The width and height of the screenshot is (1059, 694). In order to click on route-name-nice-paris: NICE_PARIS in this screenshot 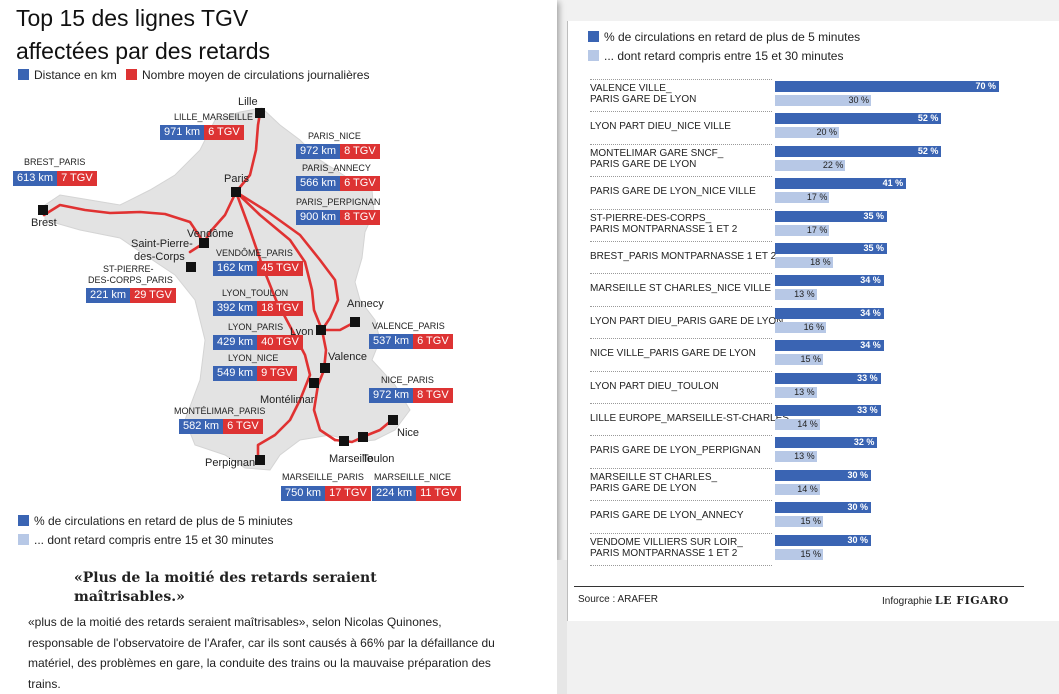, I will do `click(407, 380)`.